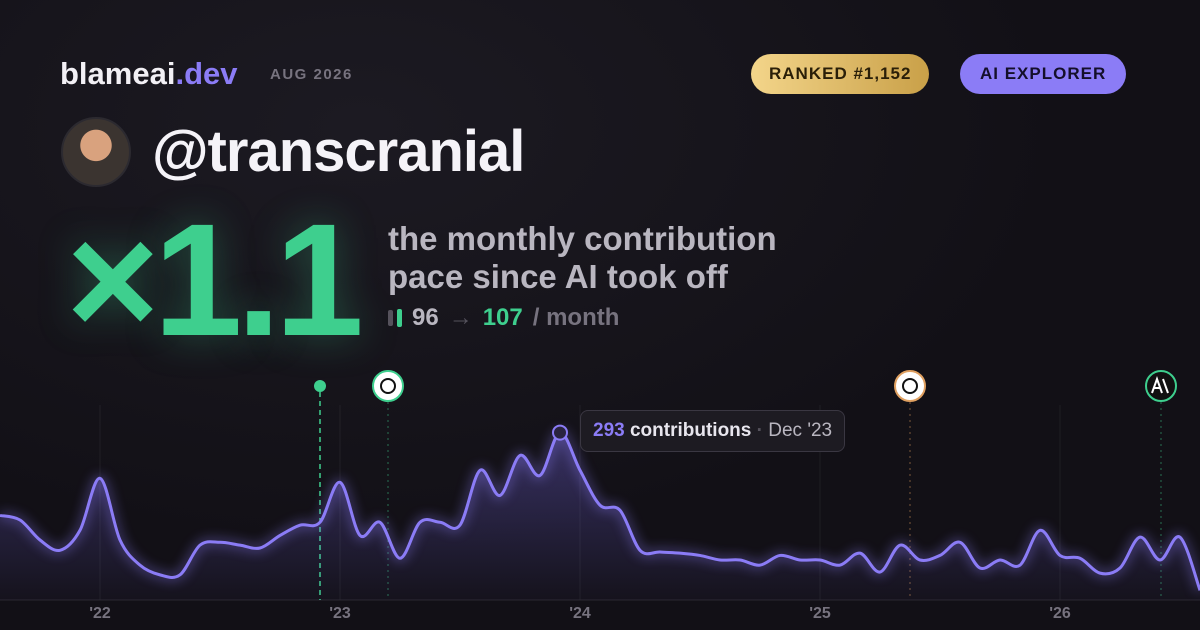 The width and height of the screenshot is (1200, 630). I want to click on anthropic-glyph, so click(1160, 385).